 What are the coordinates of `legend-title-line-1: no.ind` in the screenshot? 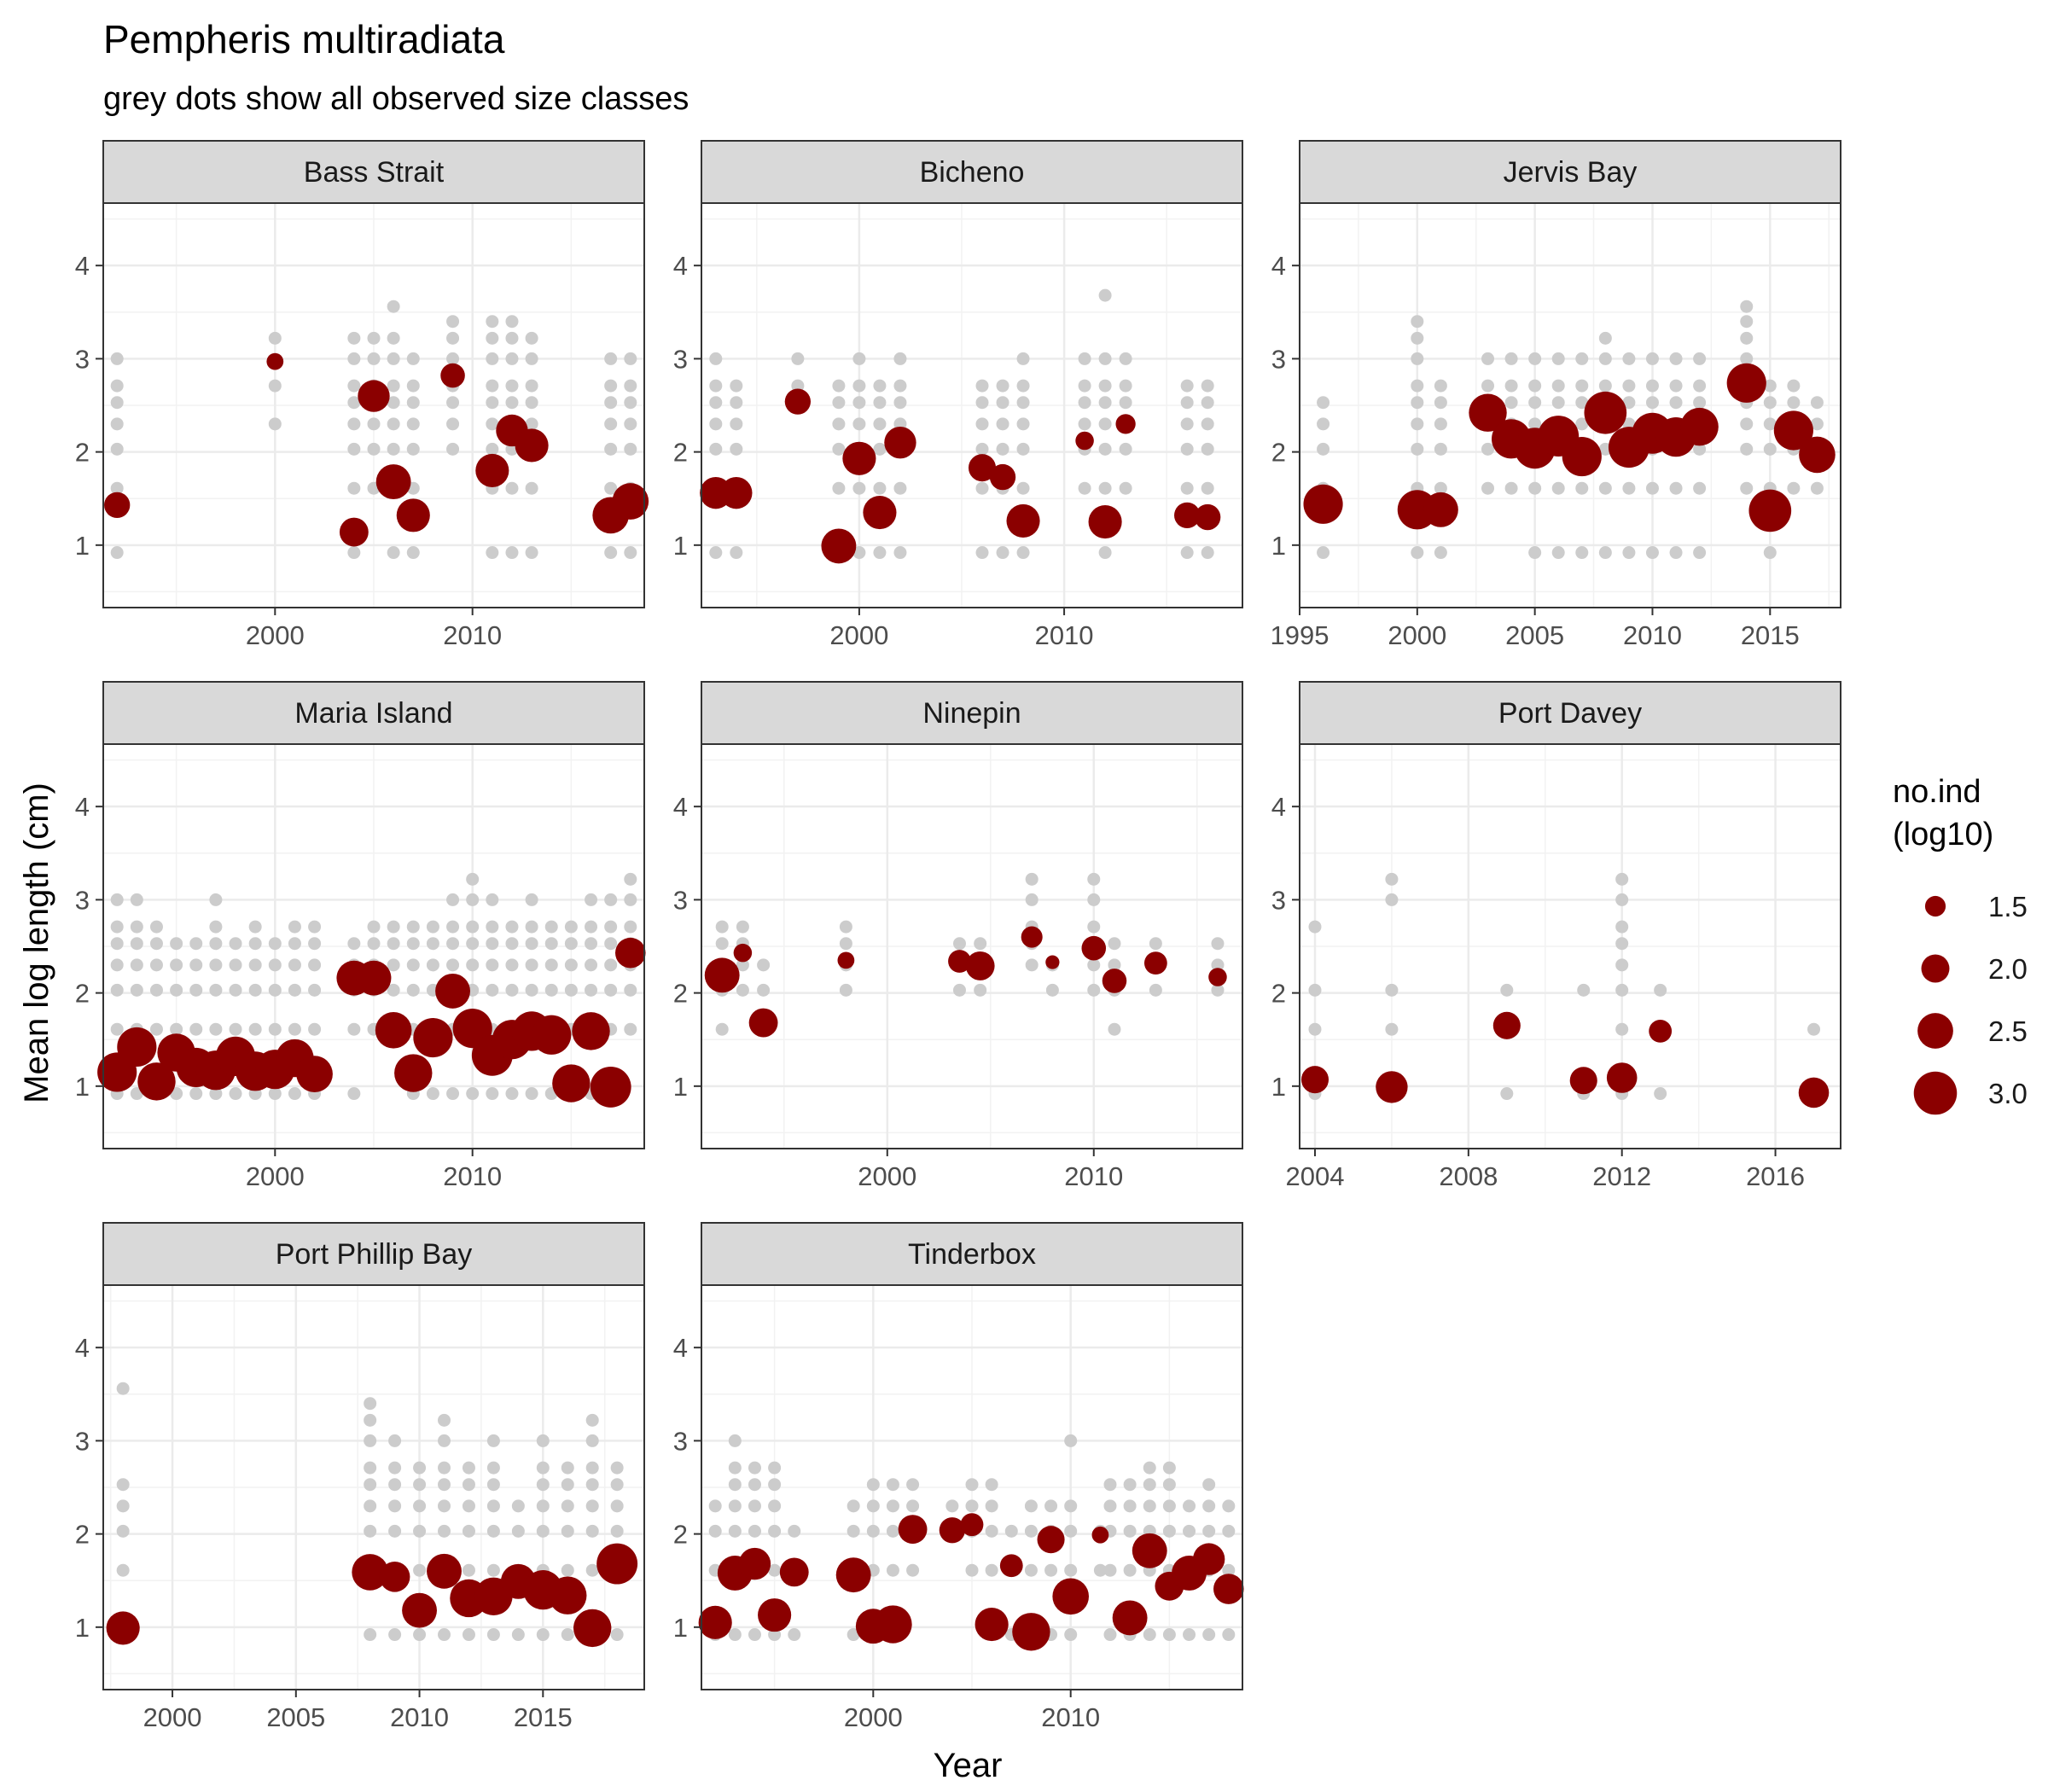 It's located at (1937, 792).